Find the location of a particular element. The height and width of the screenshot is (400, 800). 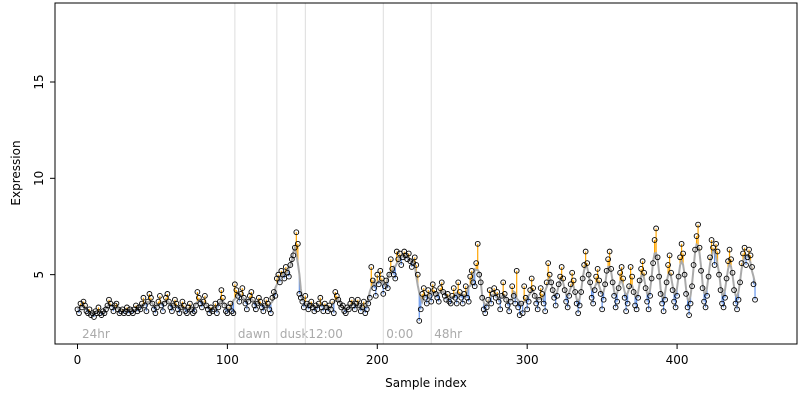

region-label: 0:00 is located at coordinates (399, 334).